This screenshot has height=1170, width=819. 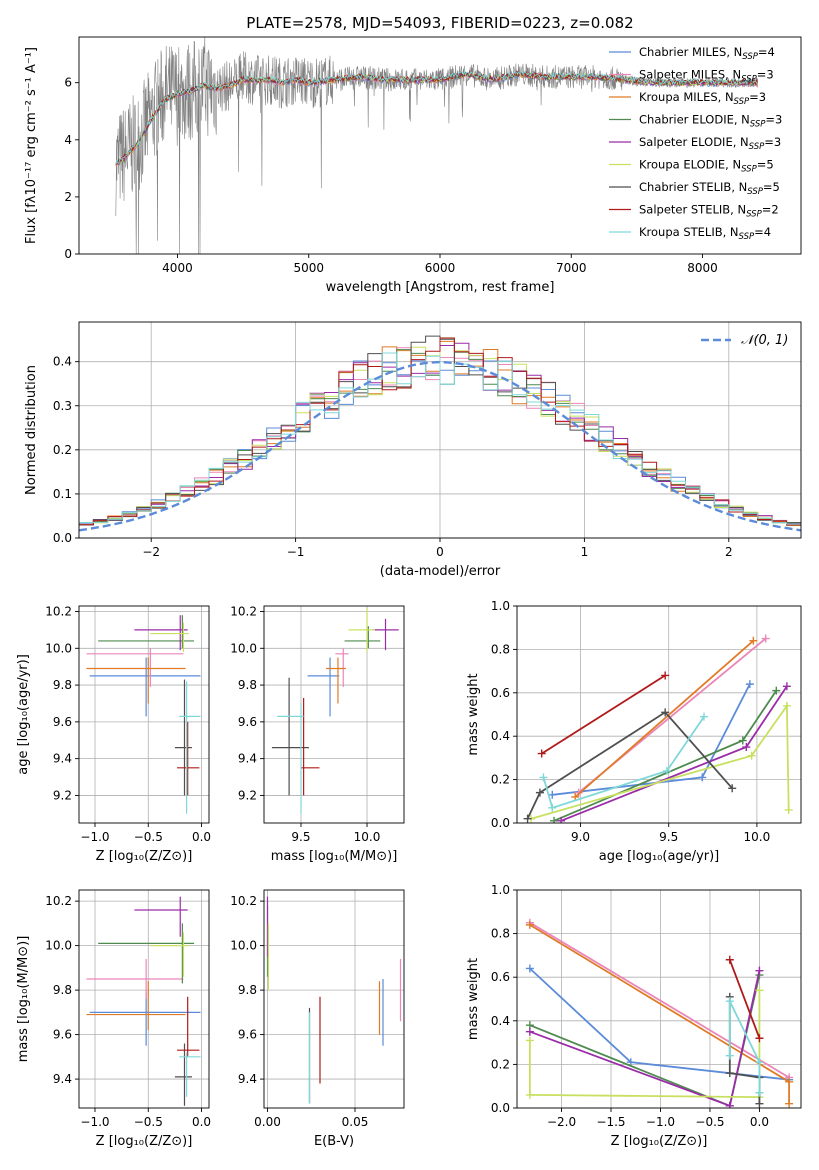 What do you see at coordinates (440, 446) in the screenshot?
I see `gaussian-curve` at bounding box center [440, 446].